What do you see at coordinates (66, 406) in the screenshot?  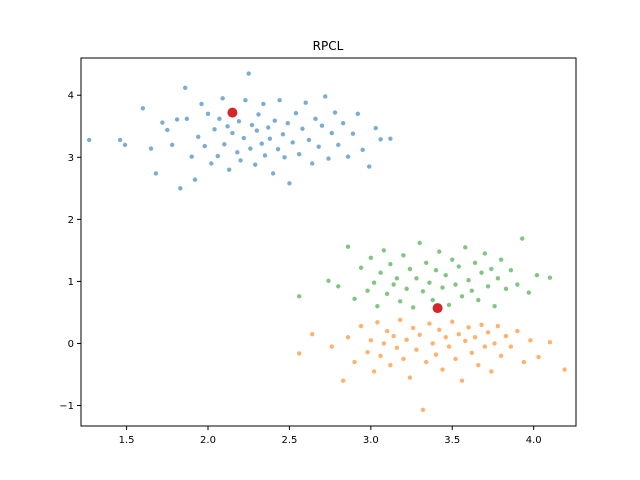 I see `y-tick-label-0: −1` at bounding box center [66, 406].